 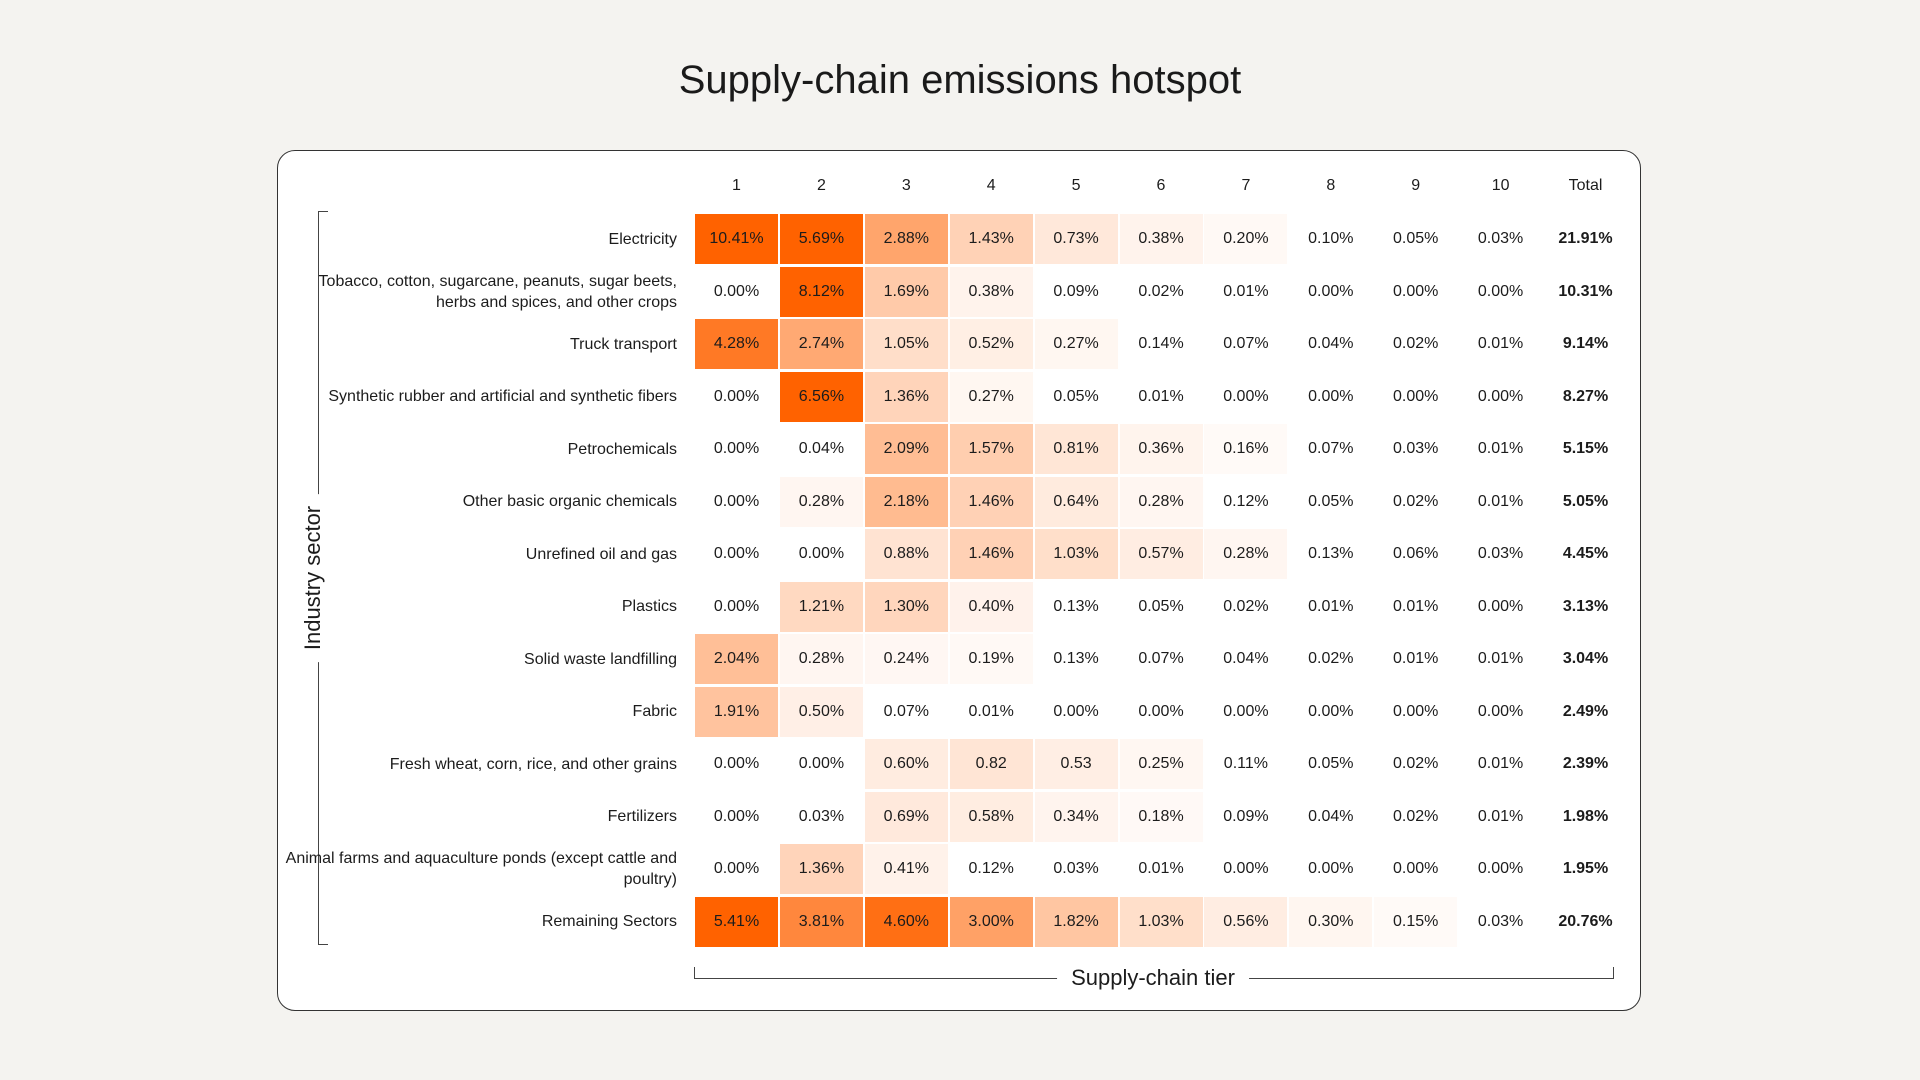 I want to click on row-label: Remaining Sectors, so click(x=477, y=922).